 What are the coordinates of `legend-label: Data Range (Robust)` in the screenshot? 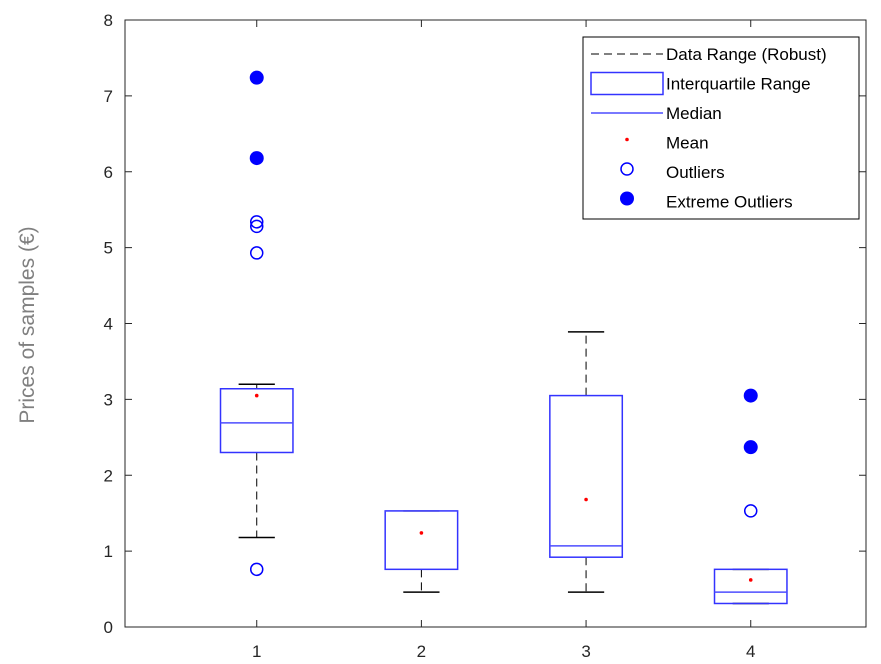 It's located at (746, 54).